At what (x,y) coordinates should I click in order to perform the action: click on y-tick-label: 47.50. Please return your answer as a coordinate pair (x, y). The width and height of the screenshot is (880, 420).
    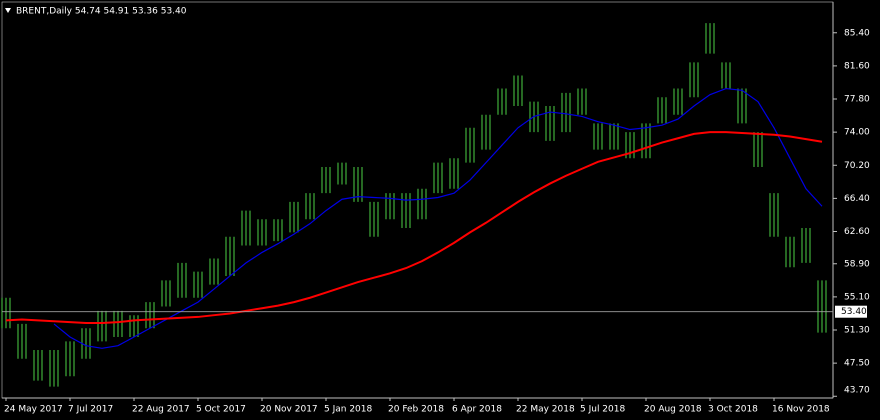
    Looking at the image, I should click on (857, 364).